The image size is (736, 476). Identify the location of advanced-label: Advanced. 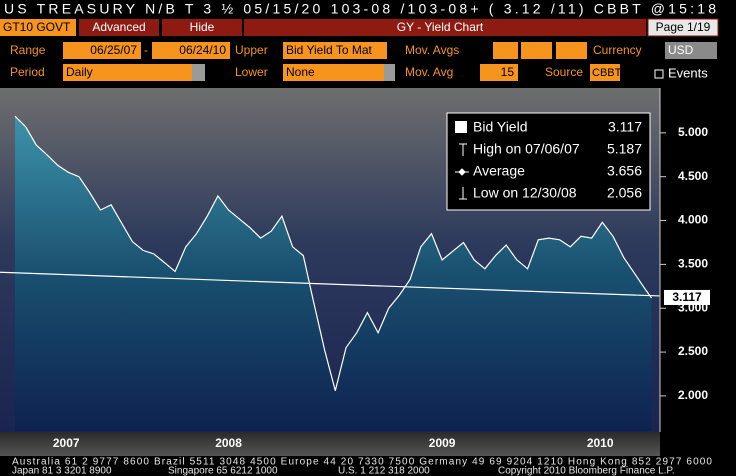
(118, 27).